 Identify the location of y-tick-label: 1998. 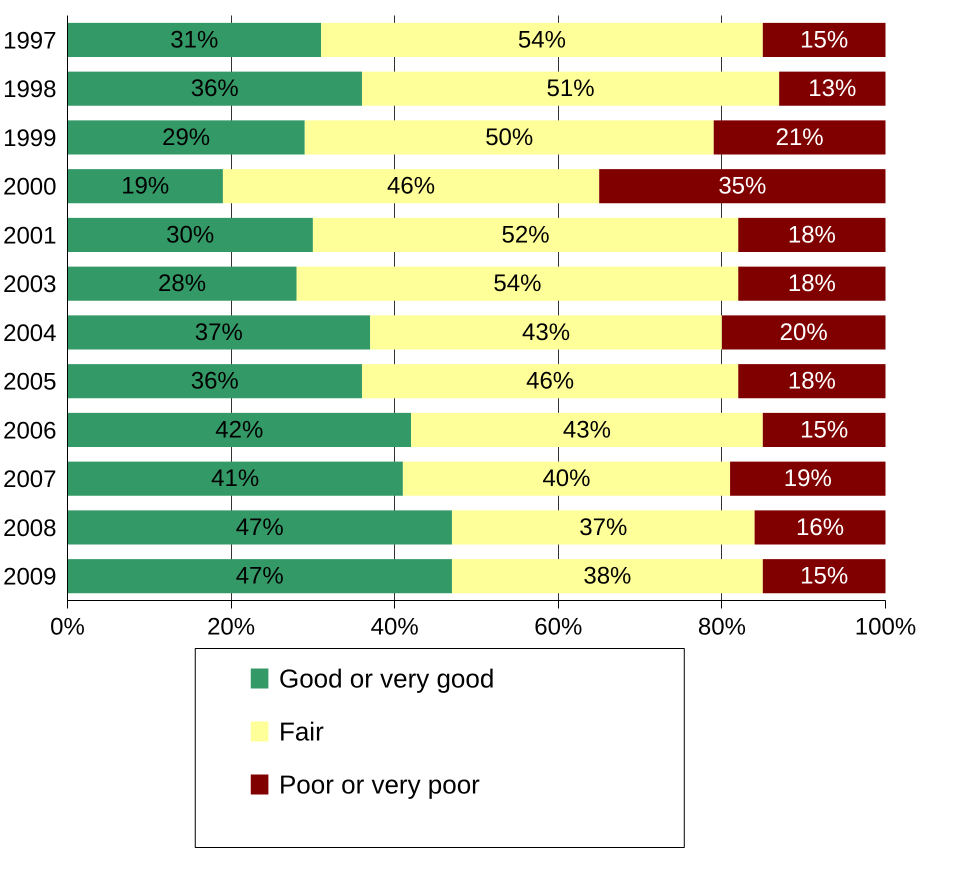
(29, 90).